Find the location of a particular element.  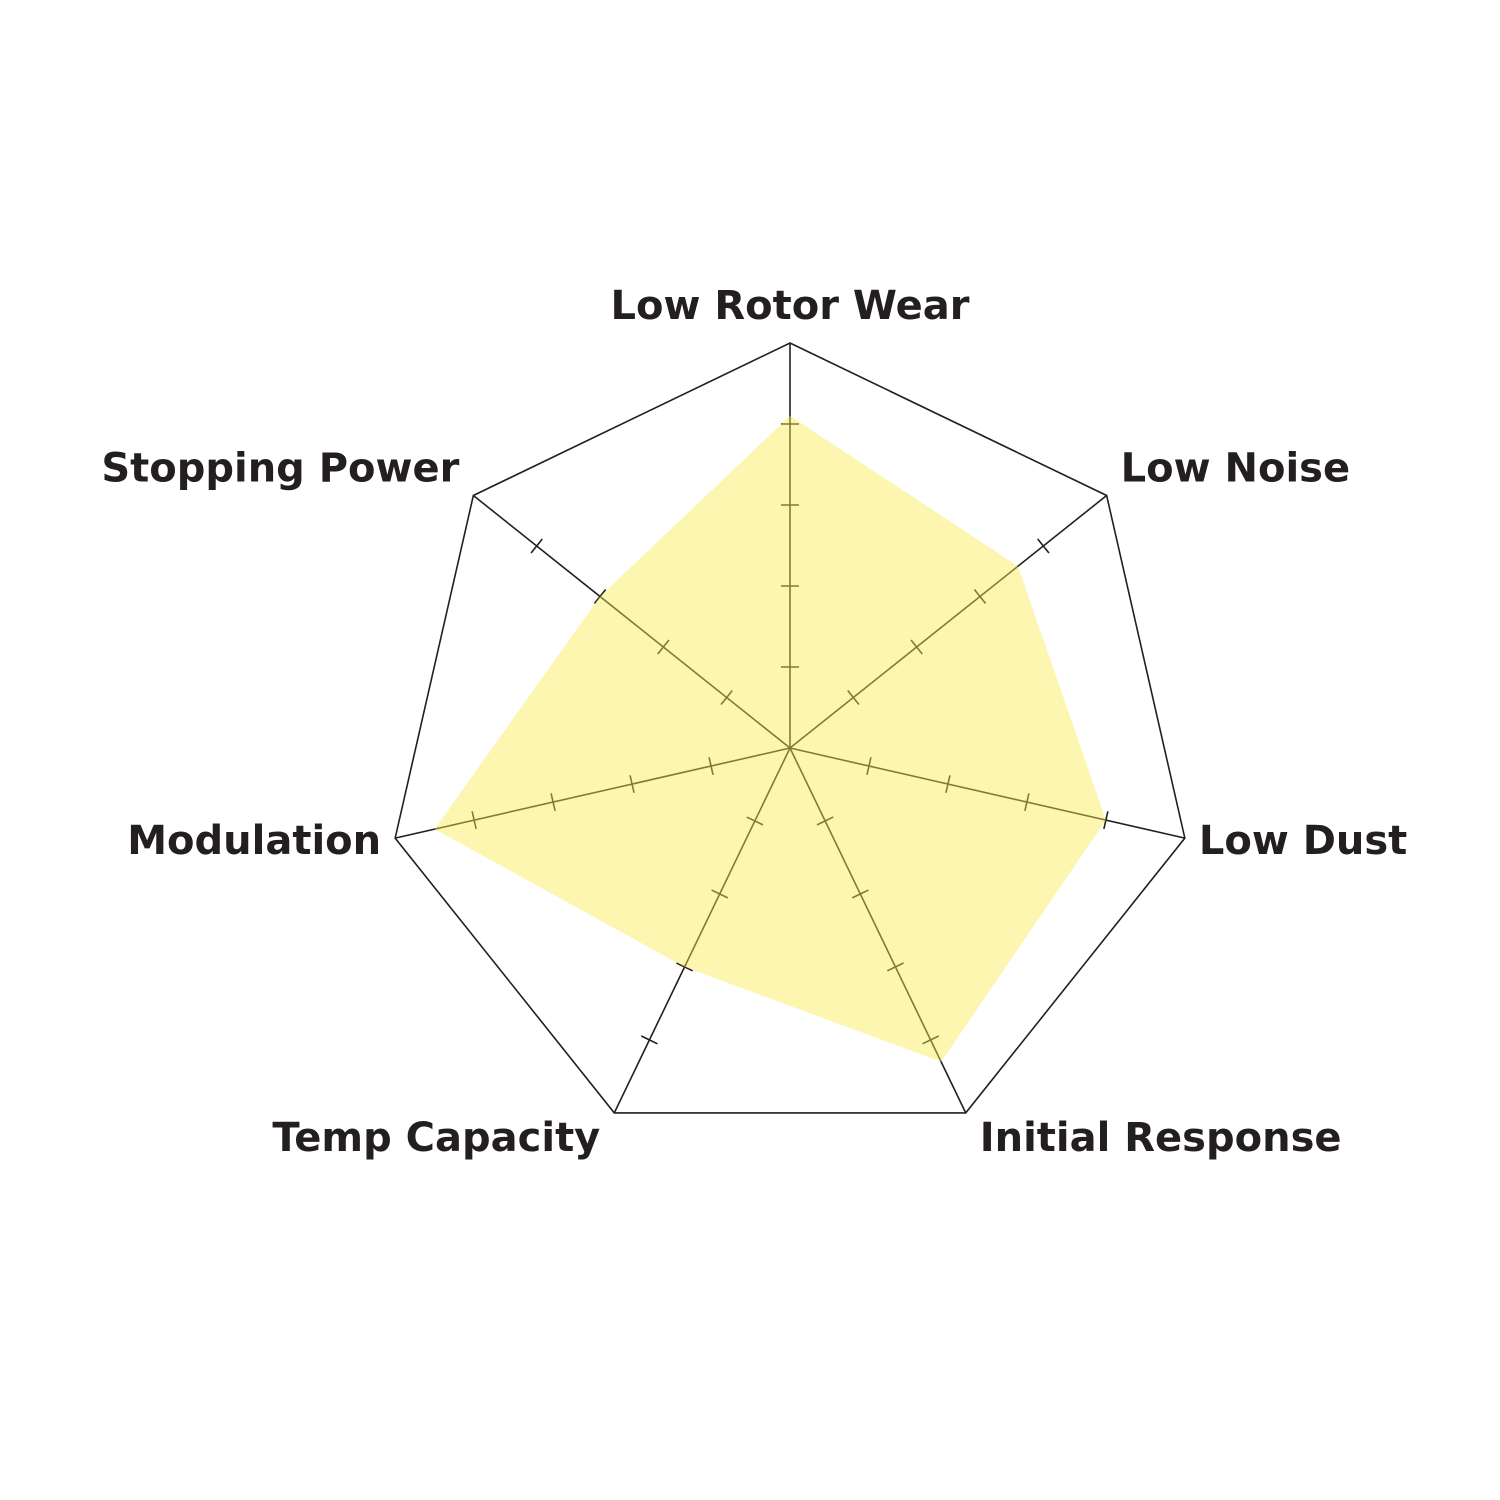

axis-label: Stopping Power is located at coordinates (280, 468).